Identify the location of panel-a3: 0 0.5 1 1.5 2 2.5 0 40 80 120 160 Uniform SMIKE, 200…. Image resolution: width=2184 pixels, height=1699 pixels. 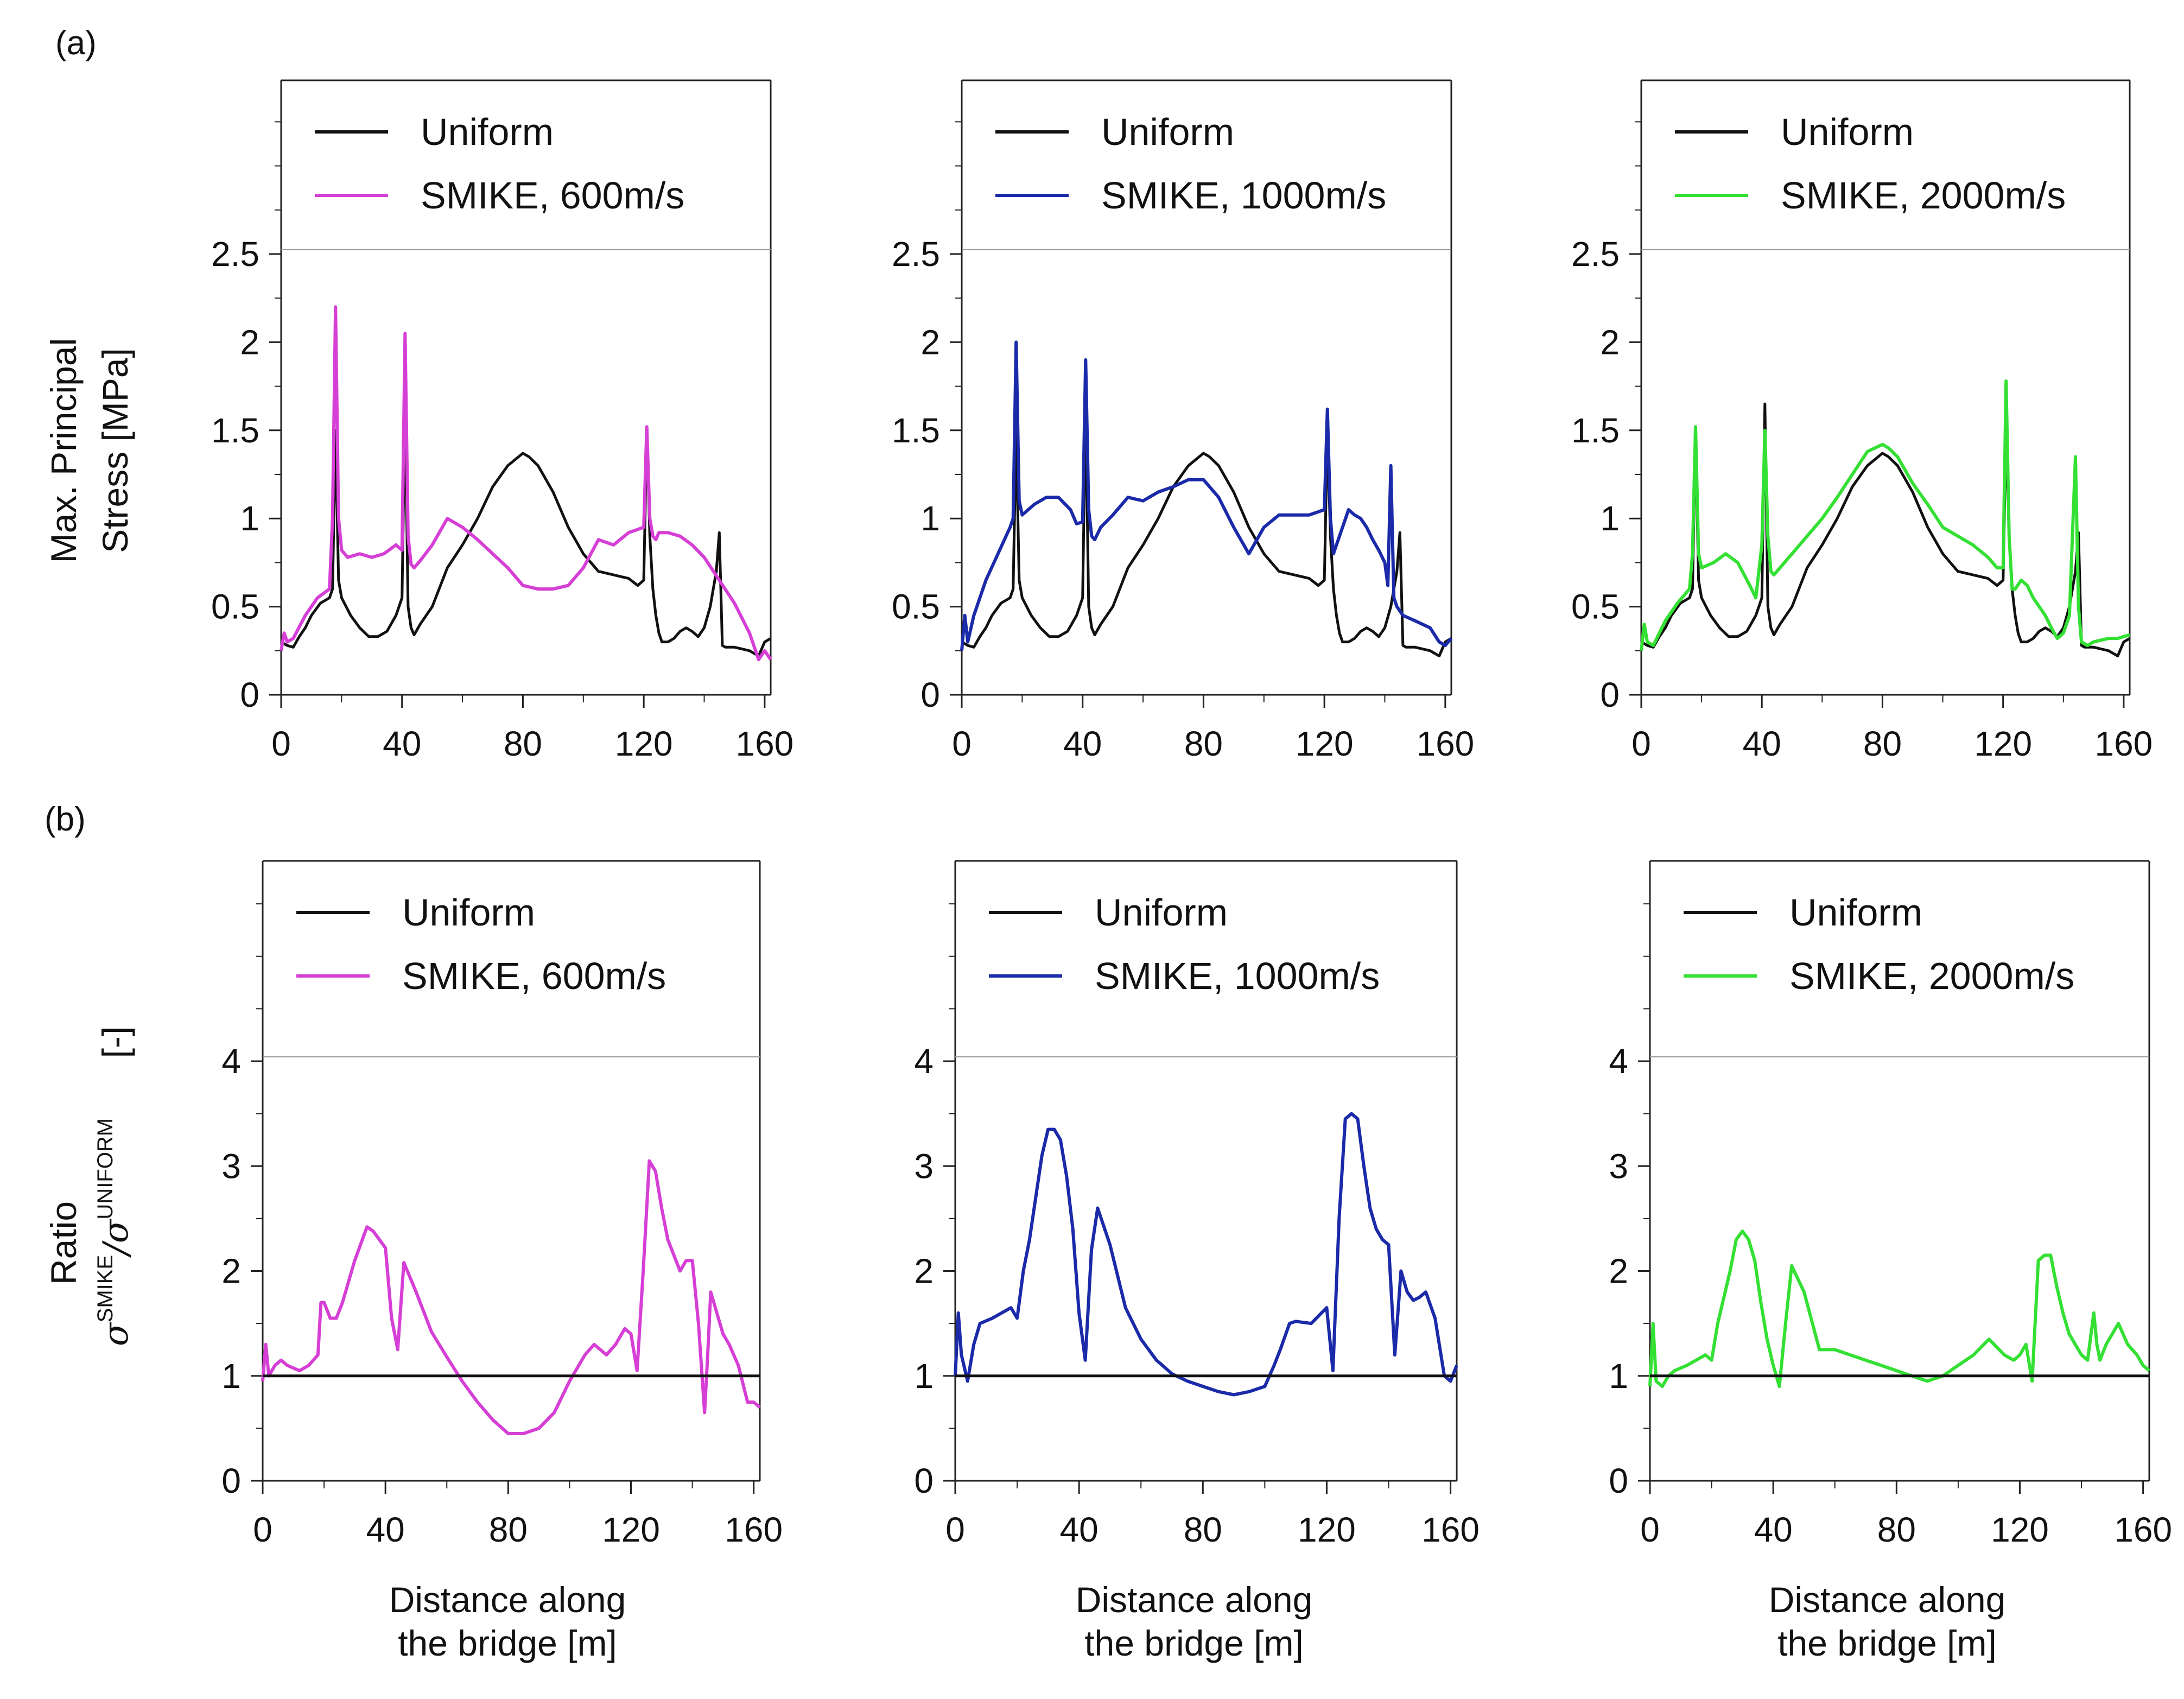
(1862, 421).